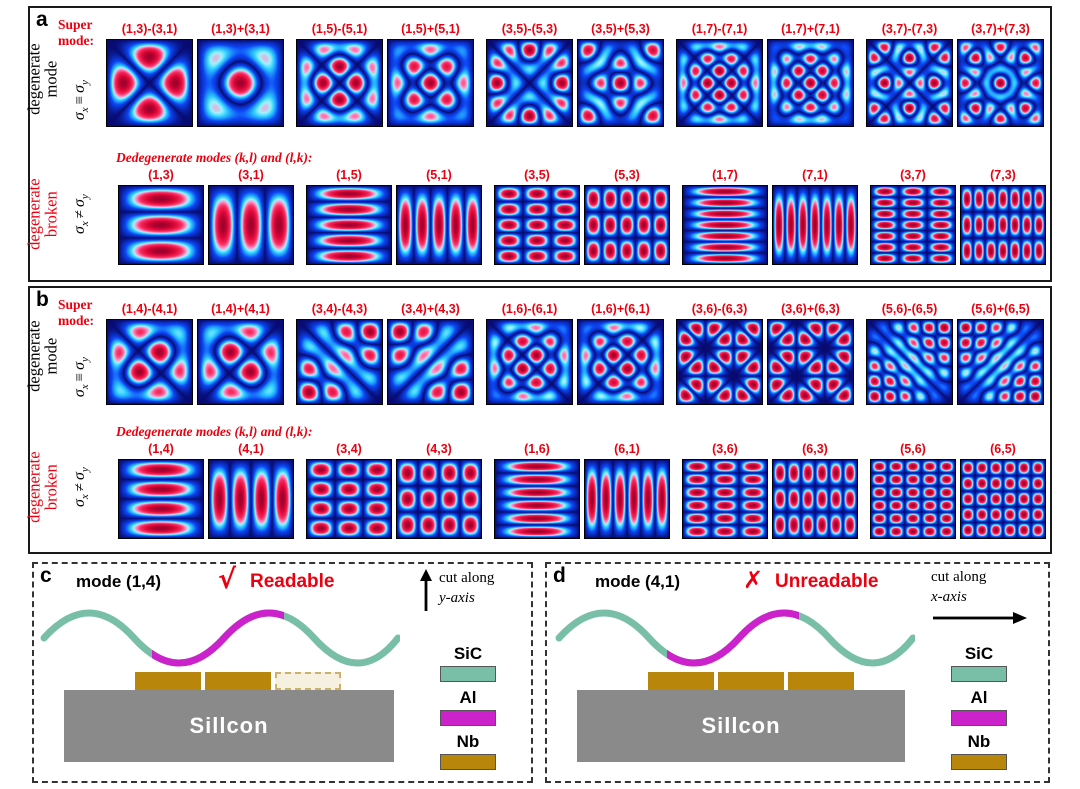  Describe the element at coordinates (1003, 490) in the screenshot. I see `mode-cell: (6,5)` at that location.